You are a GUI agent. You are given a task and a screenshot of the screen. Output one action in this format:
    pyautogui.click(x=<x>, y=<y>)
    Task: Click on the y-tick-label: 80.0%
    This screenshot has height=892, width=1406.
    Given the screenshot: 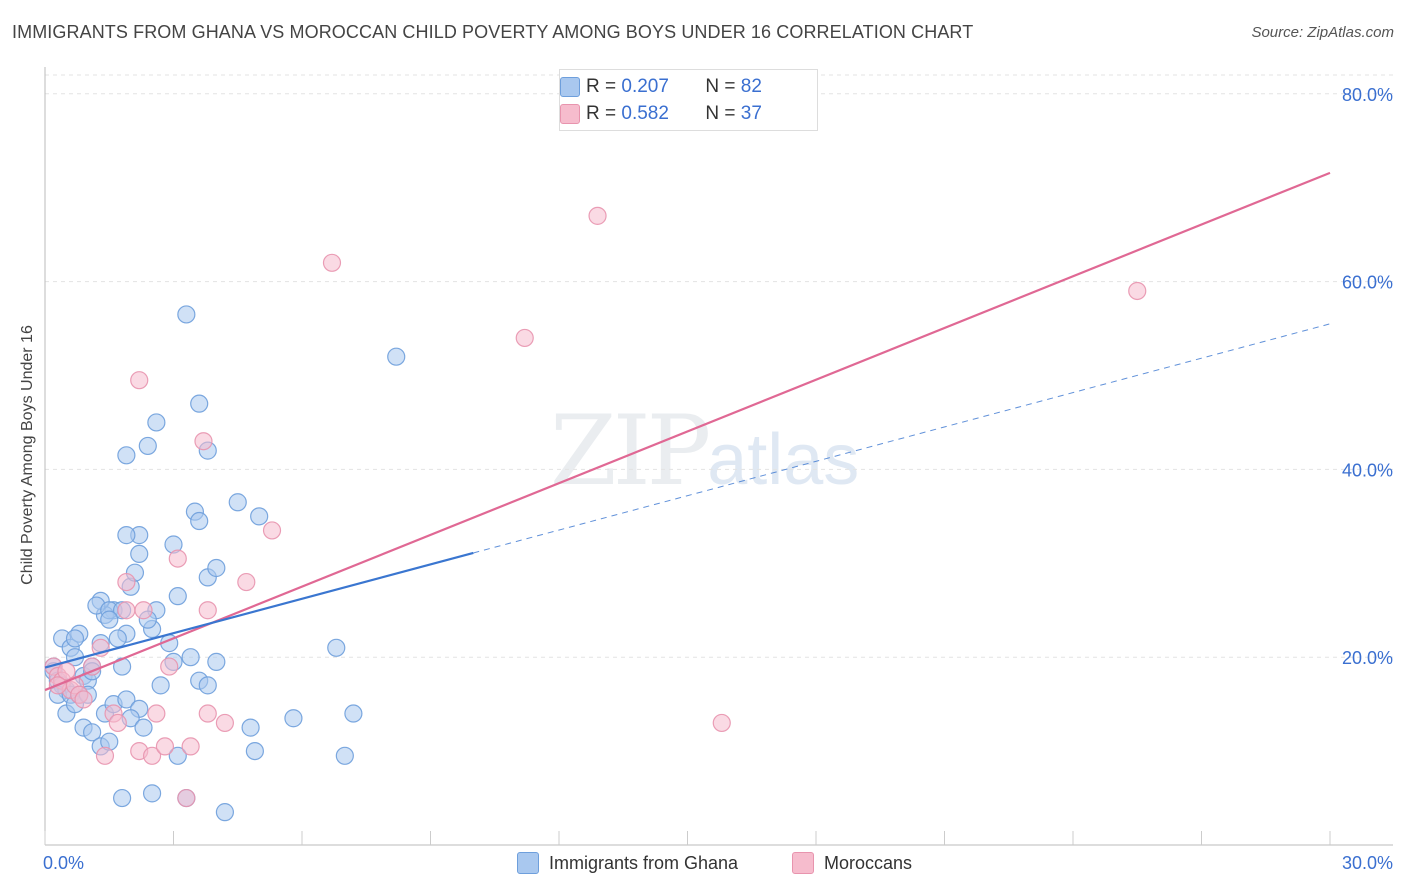 What is the action you would take?
    pyautogui.click(x=1367, y=95)
    